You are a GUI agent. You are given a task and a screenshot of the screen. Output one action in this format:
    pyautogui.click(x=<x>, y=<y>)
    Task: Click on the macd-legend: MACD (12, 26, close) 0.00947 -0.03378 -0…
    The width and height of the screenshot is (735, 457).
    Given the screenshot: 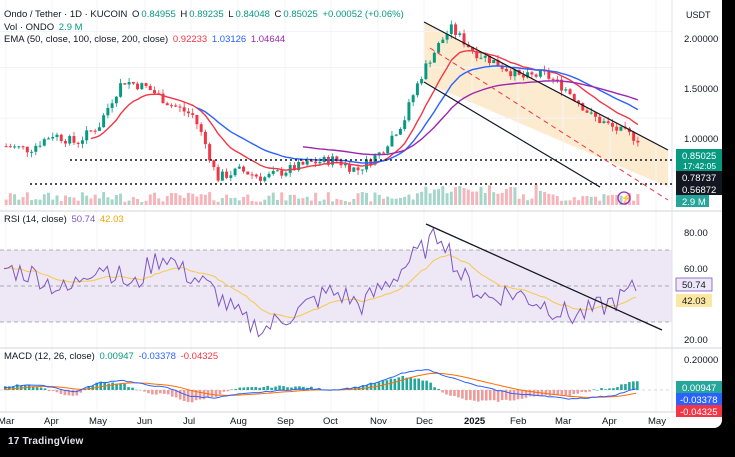 What is the action you would take?
    pyautogui.click(x=112, y=357)
    